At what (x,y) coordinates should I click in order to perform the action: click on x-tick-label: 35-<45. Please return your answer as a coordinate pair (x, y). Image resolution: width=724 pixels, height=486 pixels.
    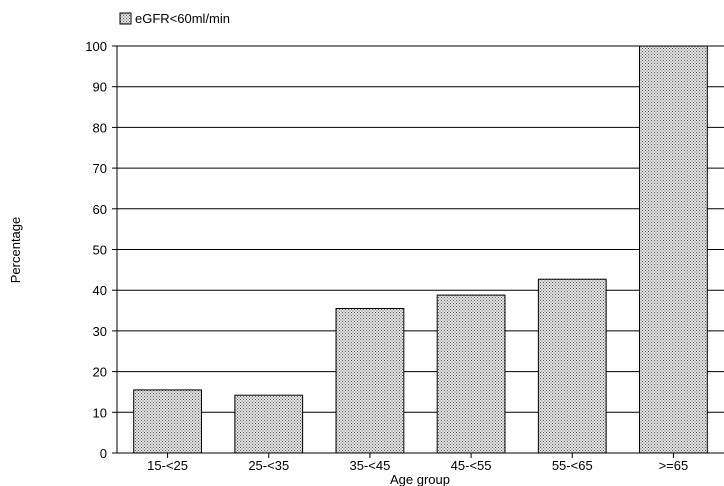
    Looking at the image, I should click on (369, 465).